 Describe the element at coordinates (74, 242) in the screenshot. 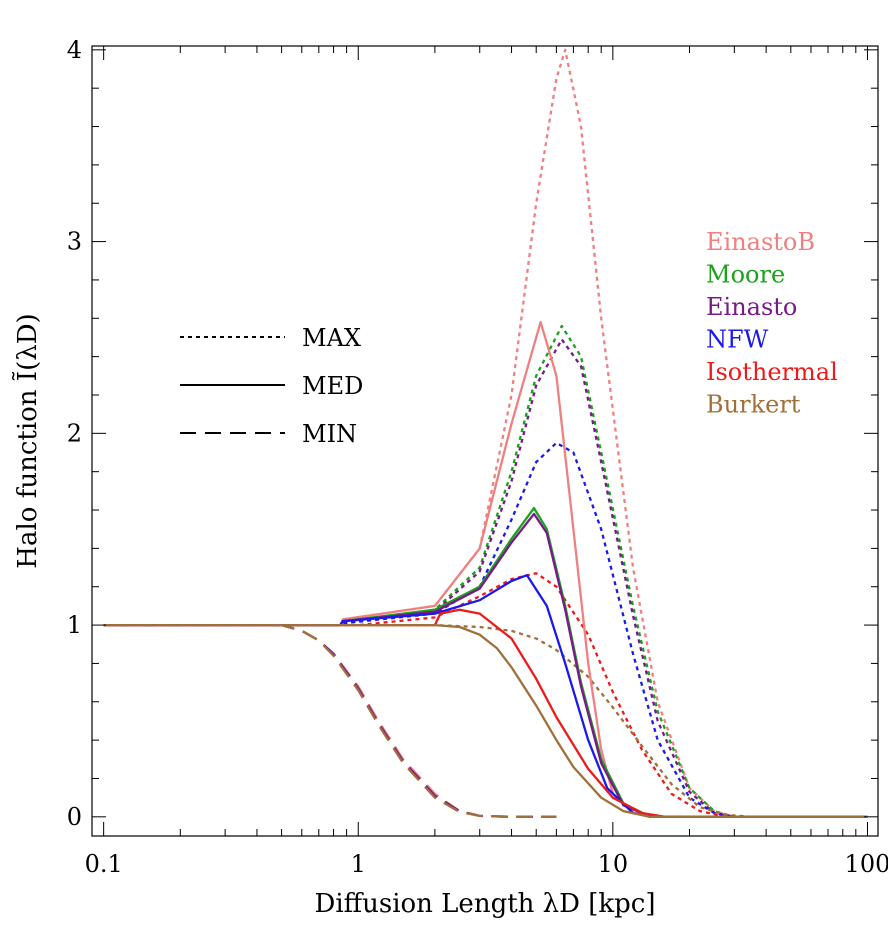

I see `y-tick-label: 3` at that location.